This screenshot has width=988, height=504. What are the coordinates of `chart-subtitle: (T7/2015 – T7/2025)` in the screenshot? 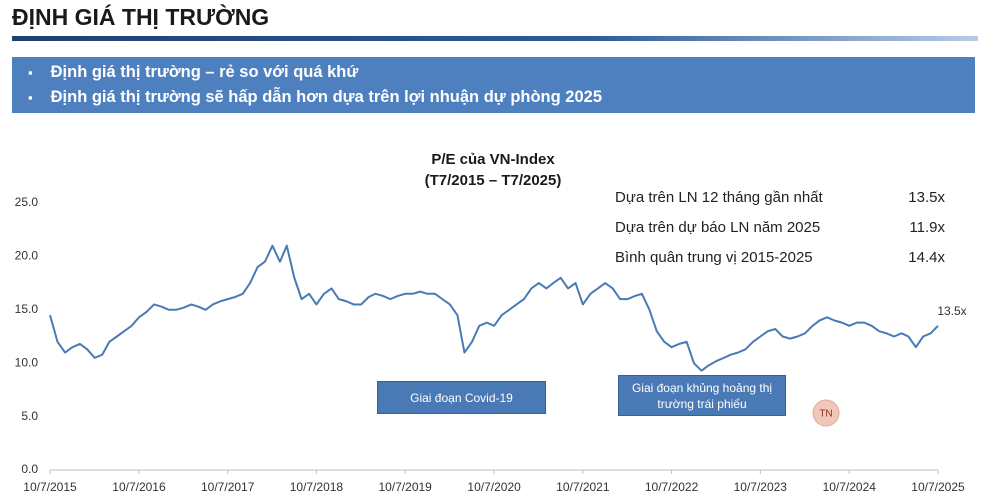 It's located at (493, 180).